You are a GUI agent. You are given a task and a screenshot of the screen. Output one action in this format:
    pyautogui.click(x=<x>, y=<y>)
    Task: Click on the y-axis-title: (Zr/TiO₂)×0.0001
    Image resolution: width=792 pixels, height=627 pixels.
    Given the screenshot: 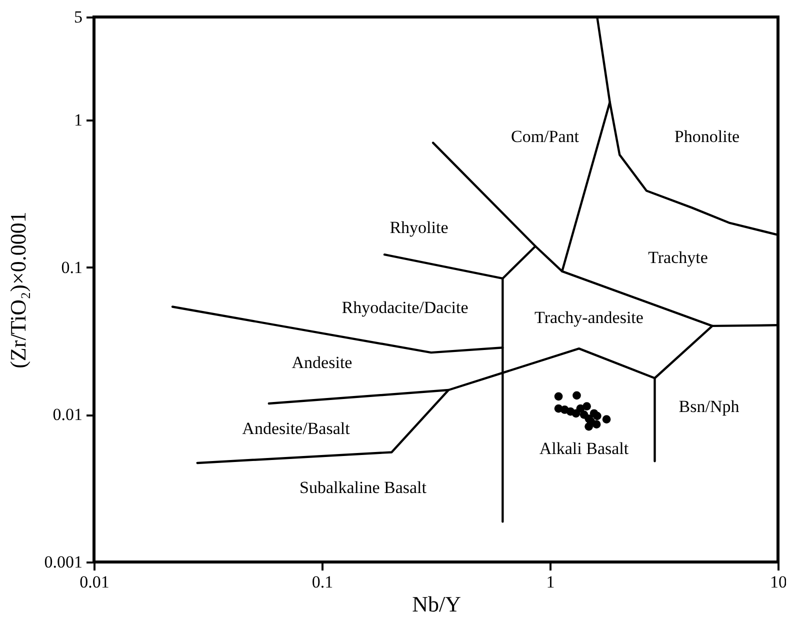 What is the action you would take?
    pyautogui.click(x=17, y=290)
    